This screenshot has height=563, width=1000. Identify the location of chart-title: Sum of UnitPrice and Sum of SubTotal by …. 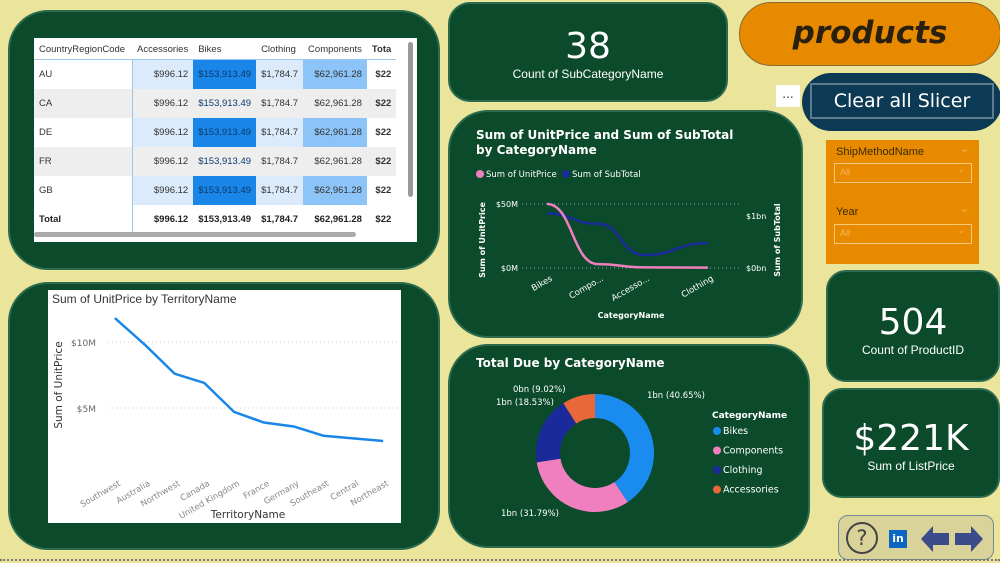
(605, 142).